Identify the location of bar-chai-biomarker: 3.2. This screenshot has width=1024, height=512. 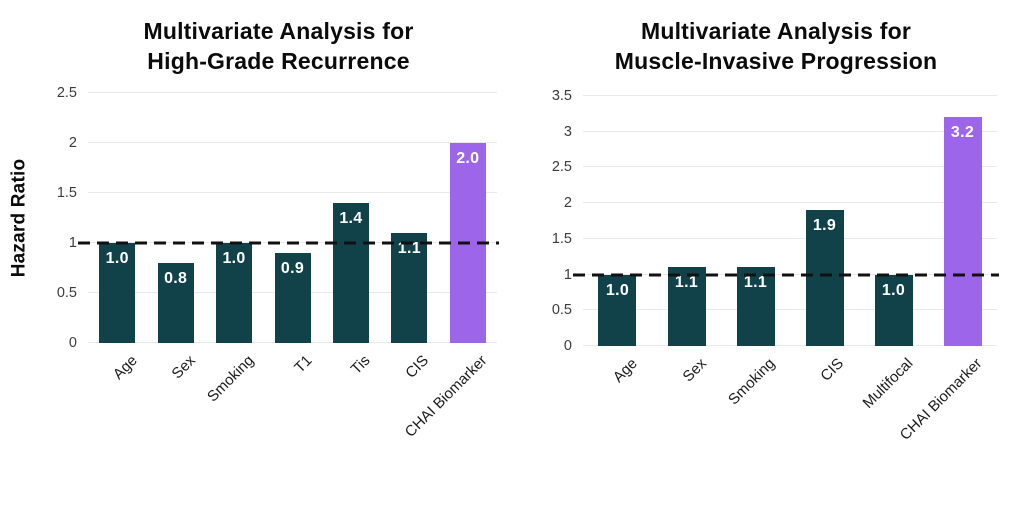
(962, 231).